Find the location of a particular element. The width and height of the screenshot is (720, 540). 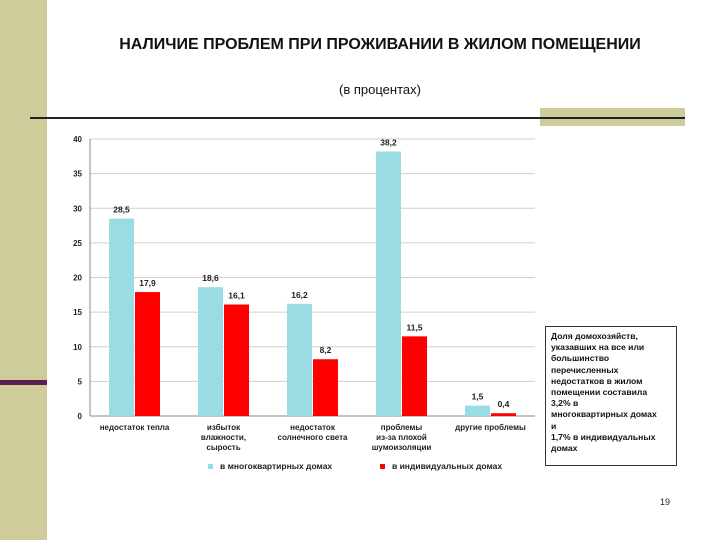

title-divider is located at coordinates (357, 118).